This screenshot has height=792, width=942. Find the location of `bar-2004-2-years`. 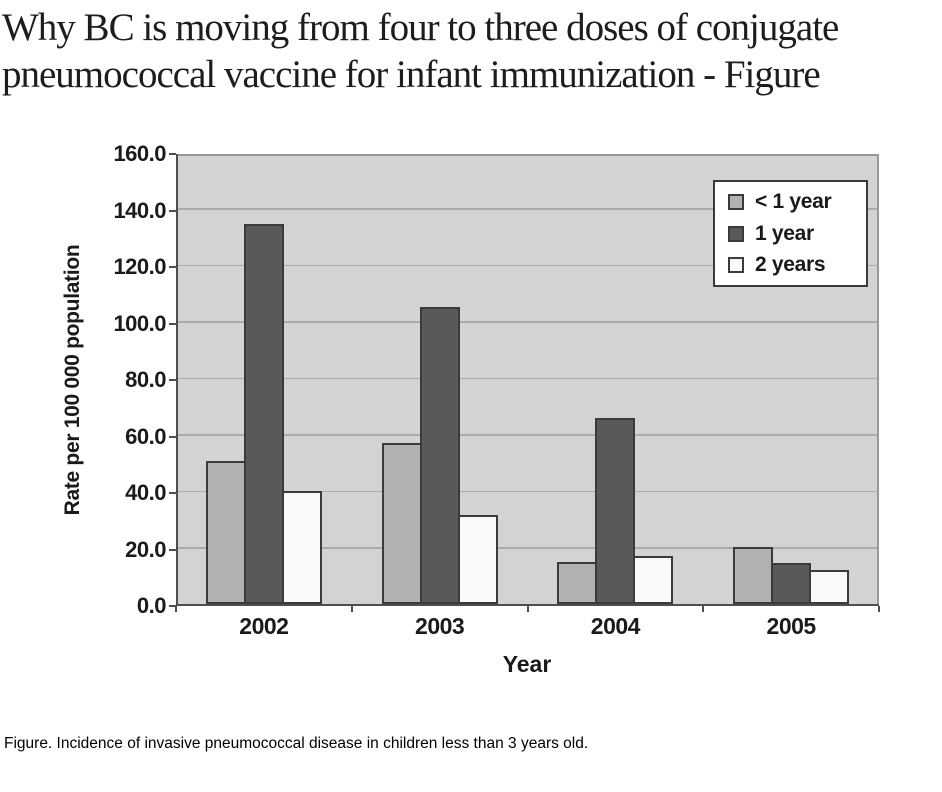

bar-2004-2-years is located at coordinates (653, 580).